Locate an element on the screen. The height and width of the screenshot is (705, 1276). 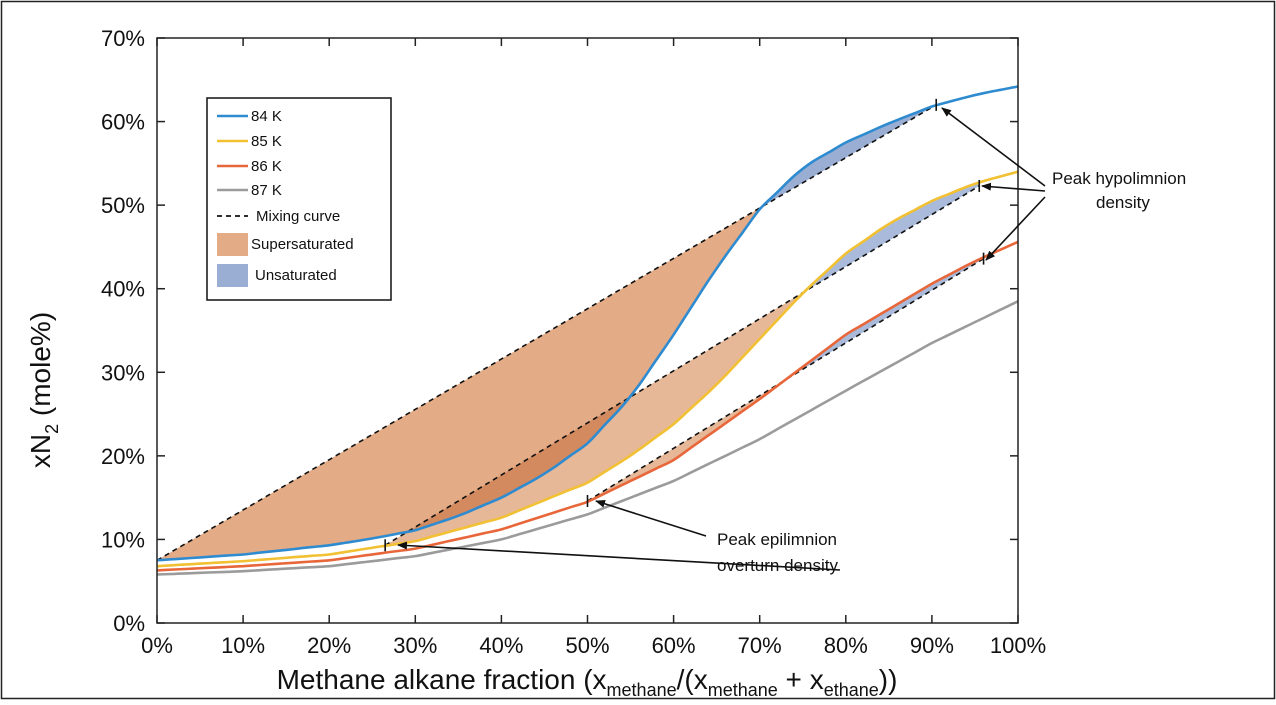
x-tick-label-10: 100% is located at coordinates (1018, 645).